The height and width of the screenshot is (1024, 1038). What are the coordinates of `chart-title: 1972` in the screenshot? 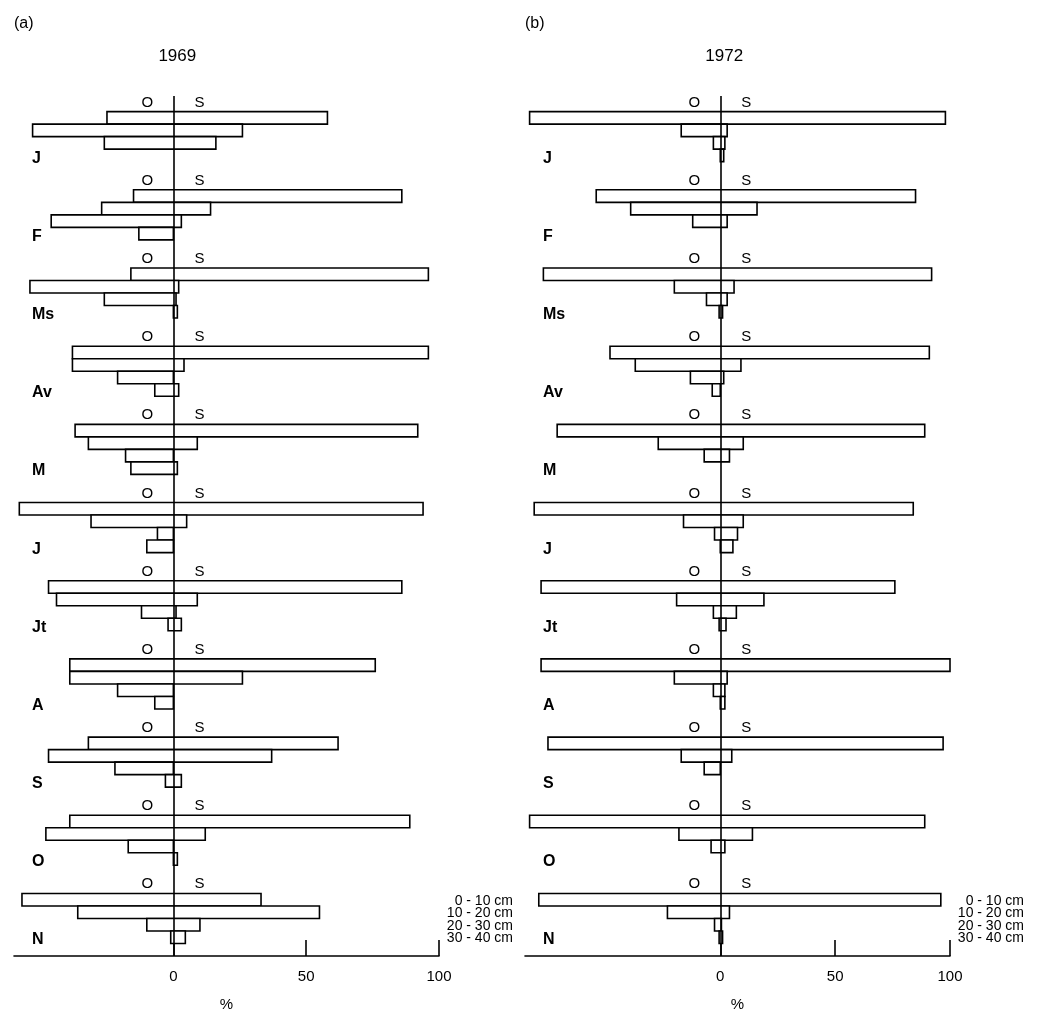 It's located at (724, 55).